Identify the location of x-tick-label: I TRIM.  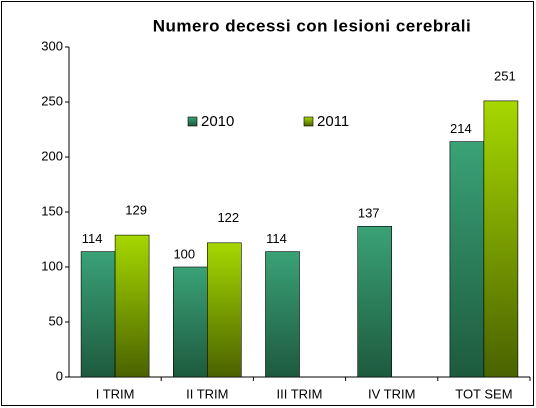
(115, 393).